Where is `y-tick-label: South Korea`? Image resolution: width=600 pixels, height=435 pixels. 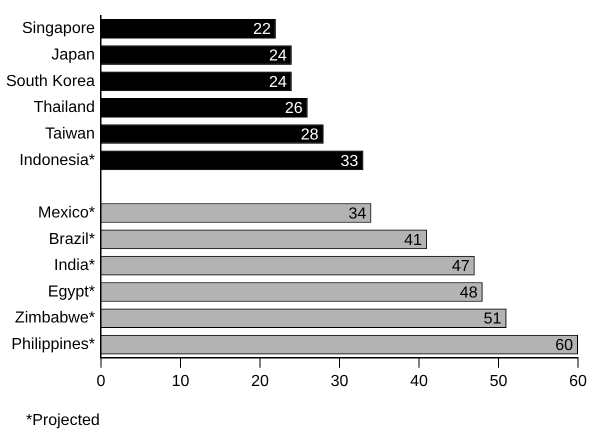 y-tick-label: South Korea is located at coordinates (51, 81).